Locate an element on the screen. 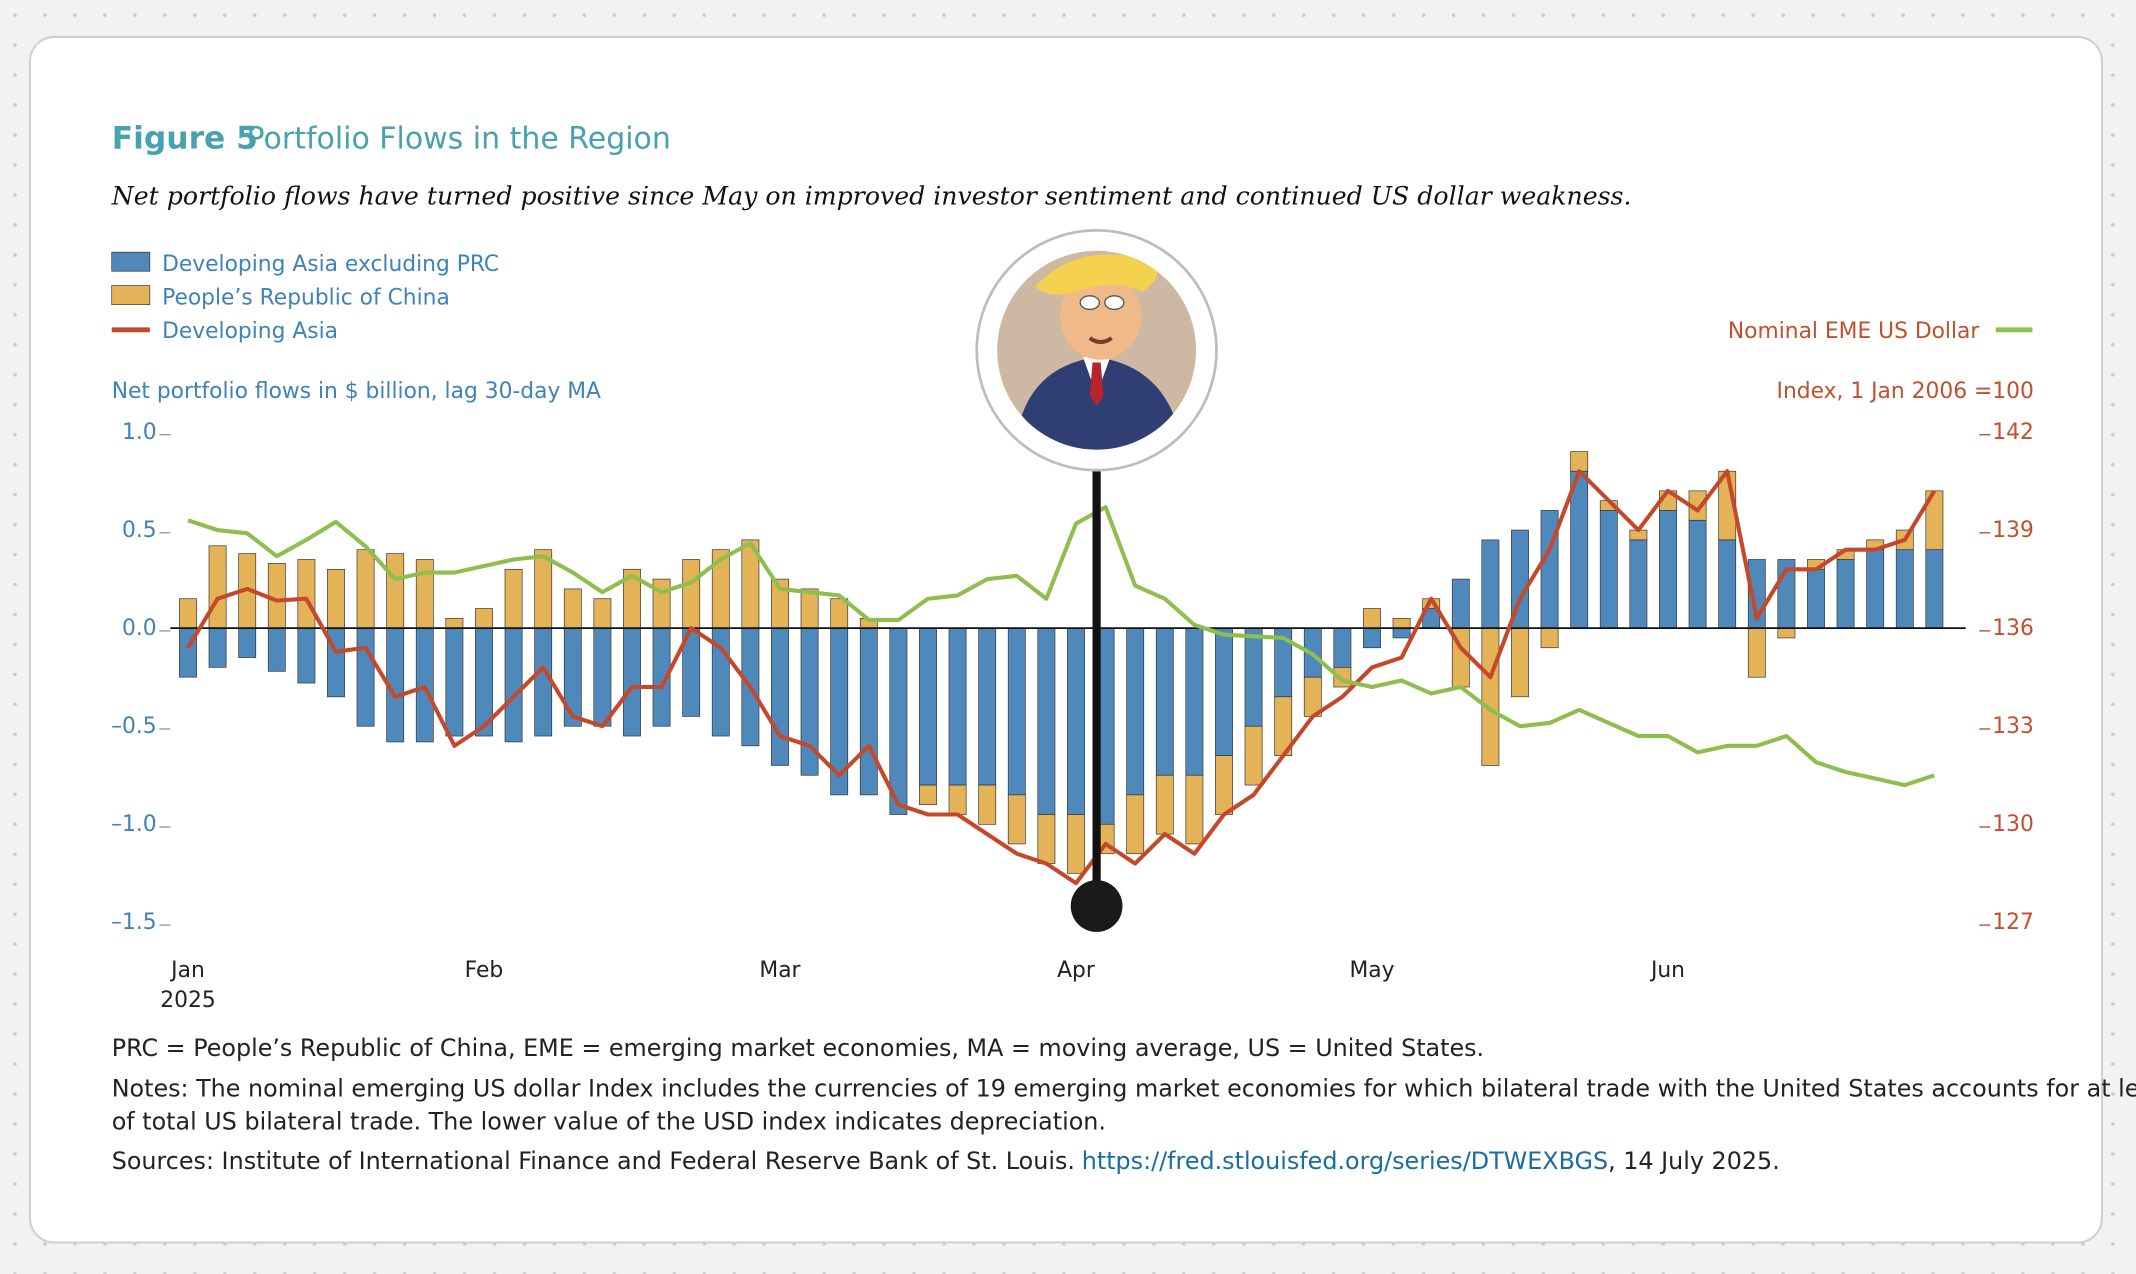  x-tick-label: May is located at coordinates (1371, 970).